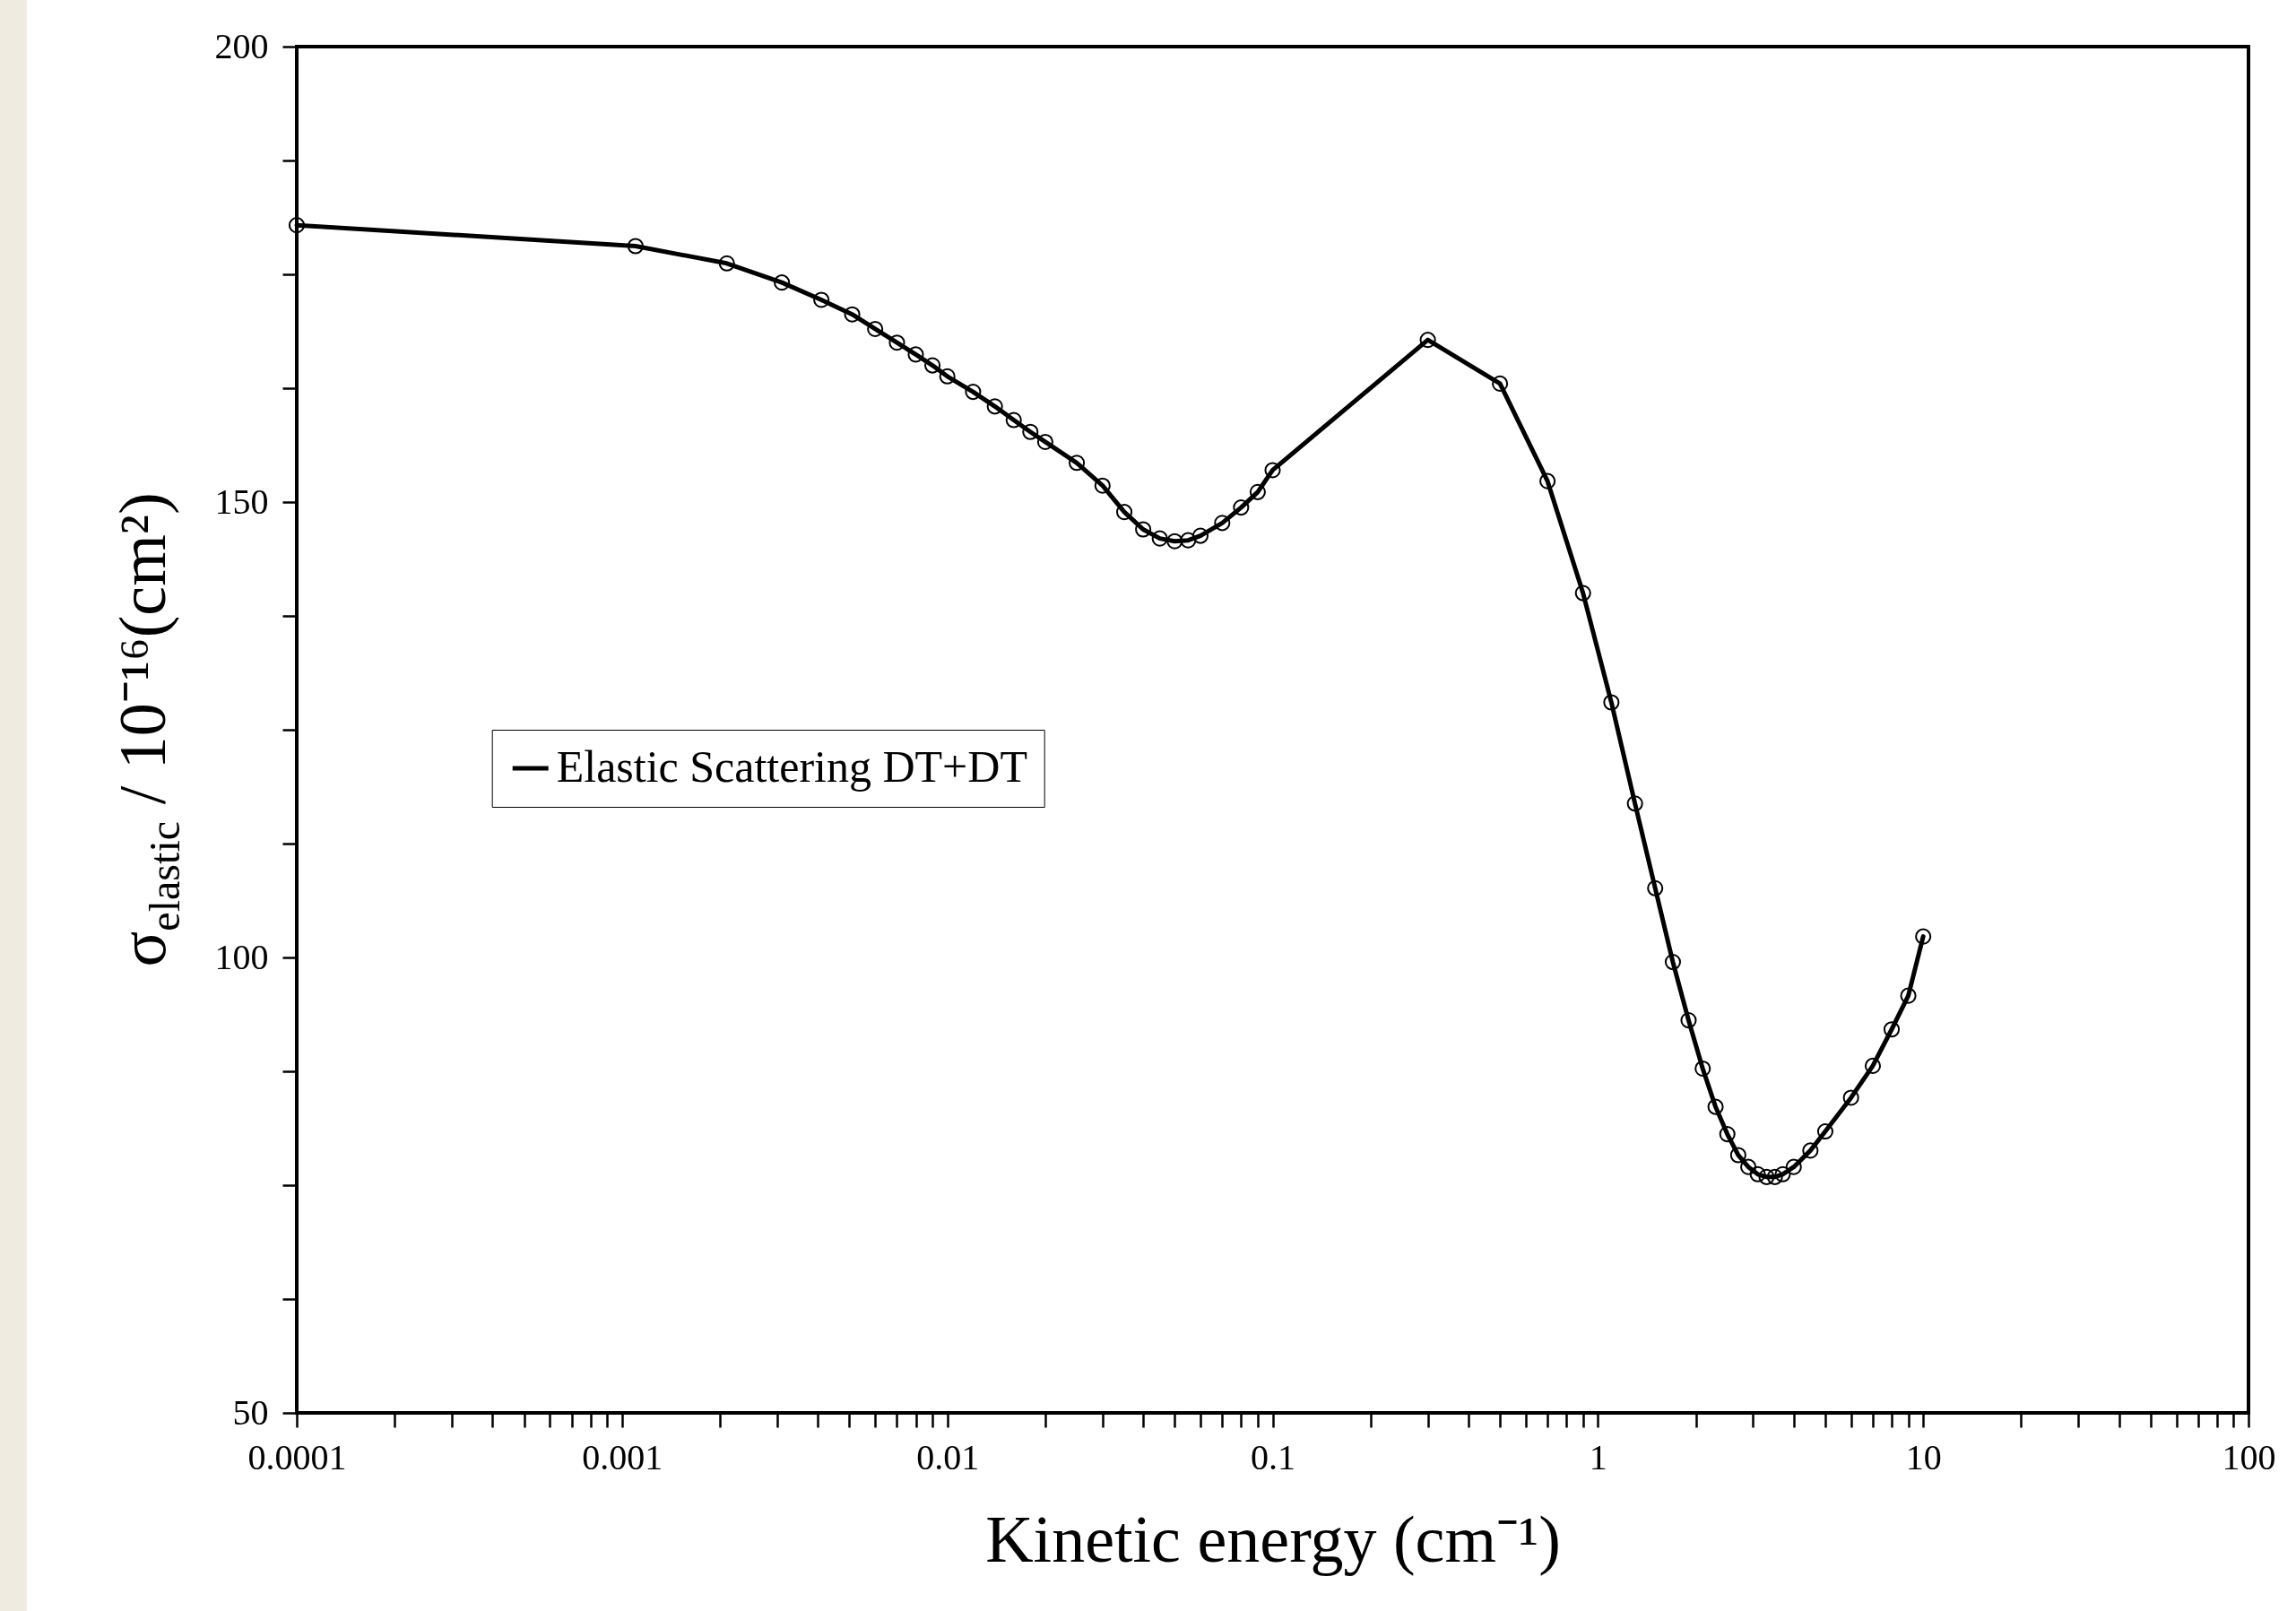  What do you see at coordinates (241, 501) in the screenshot?
I see `y-tick-label: 150` at bounding box center [241, 501].